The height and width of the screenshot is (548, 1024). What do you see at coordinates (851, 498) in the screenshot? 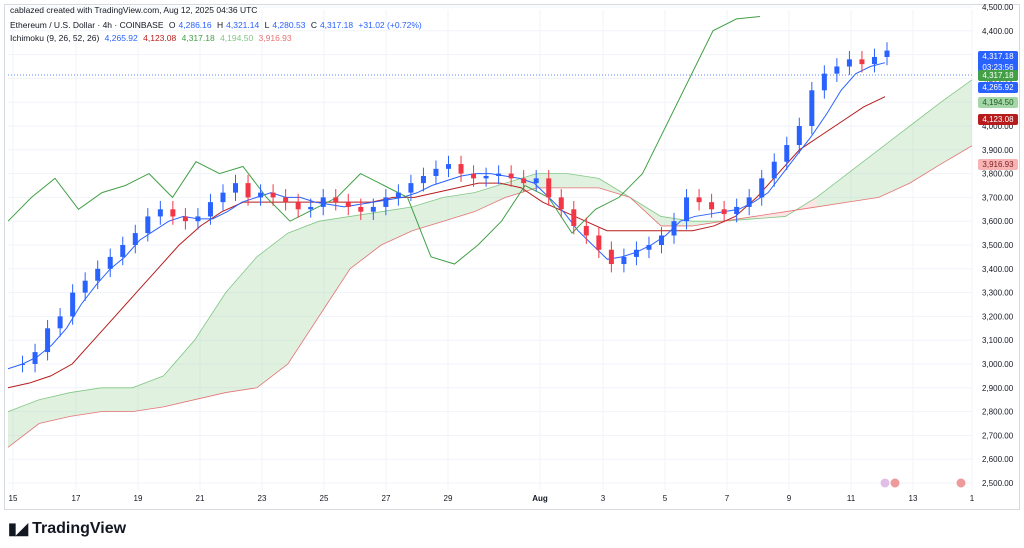
I see `x-tick-label: 11` at bounding box center [851, 498].